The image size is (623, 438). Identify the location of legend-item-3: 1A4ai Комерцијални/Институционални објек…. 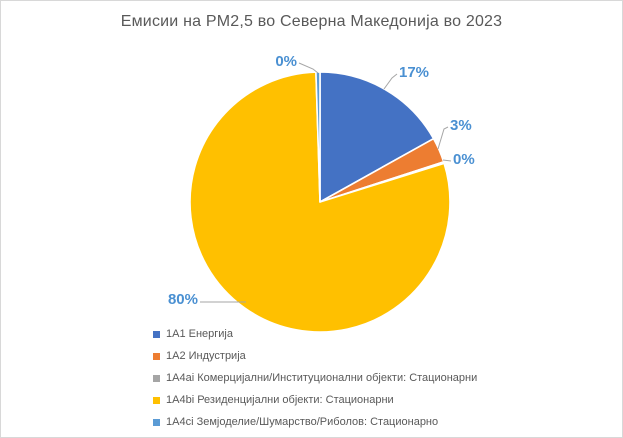
(315, 378).